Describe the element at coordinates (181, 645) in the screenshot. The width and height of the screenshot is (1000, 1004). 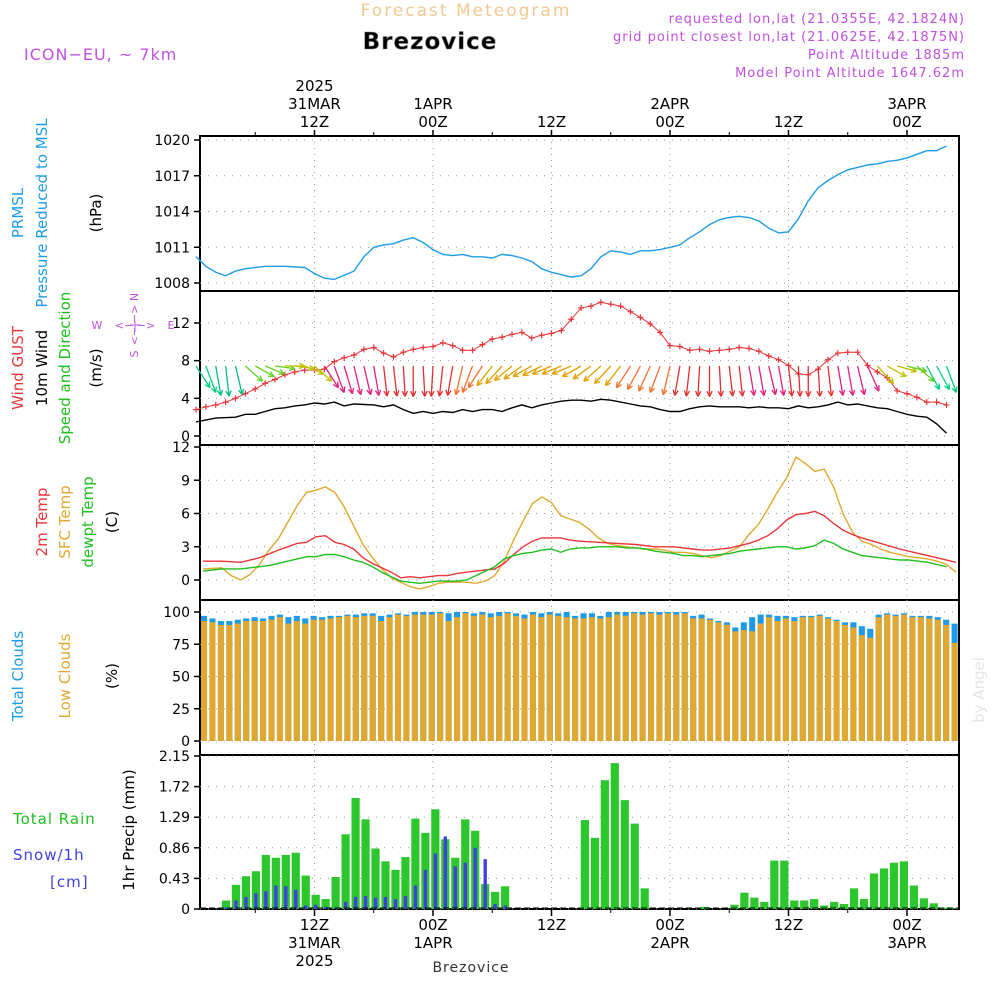
I see `clouds-tick-label: 75` at that location.